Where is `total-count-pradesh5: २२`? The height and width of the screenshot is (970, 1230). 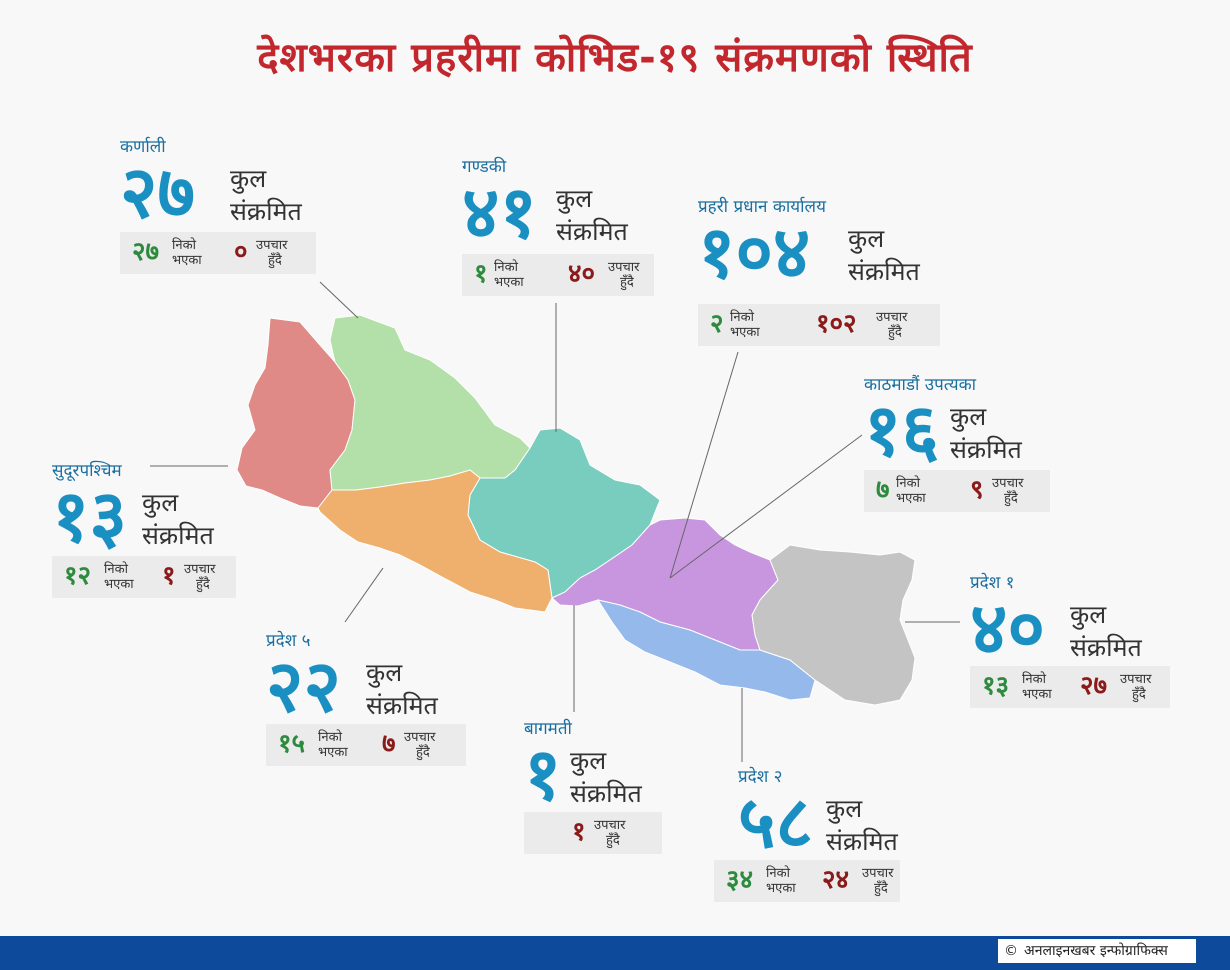
total-count-pradesh5: २२ is located at coordinates (303, 686).